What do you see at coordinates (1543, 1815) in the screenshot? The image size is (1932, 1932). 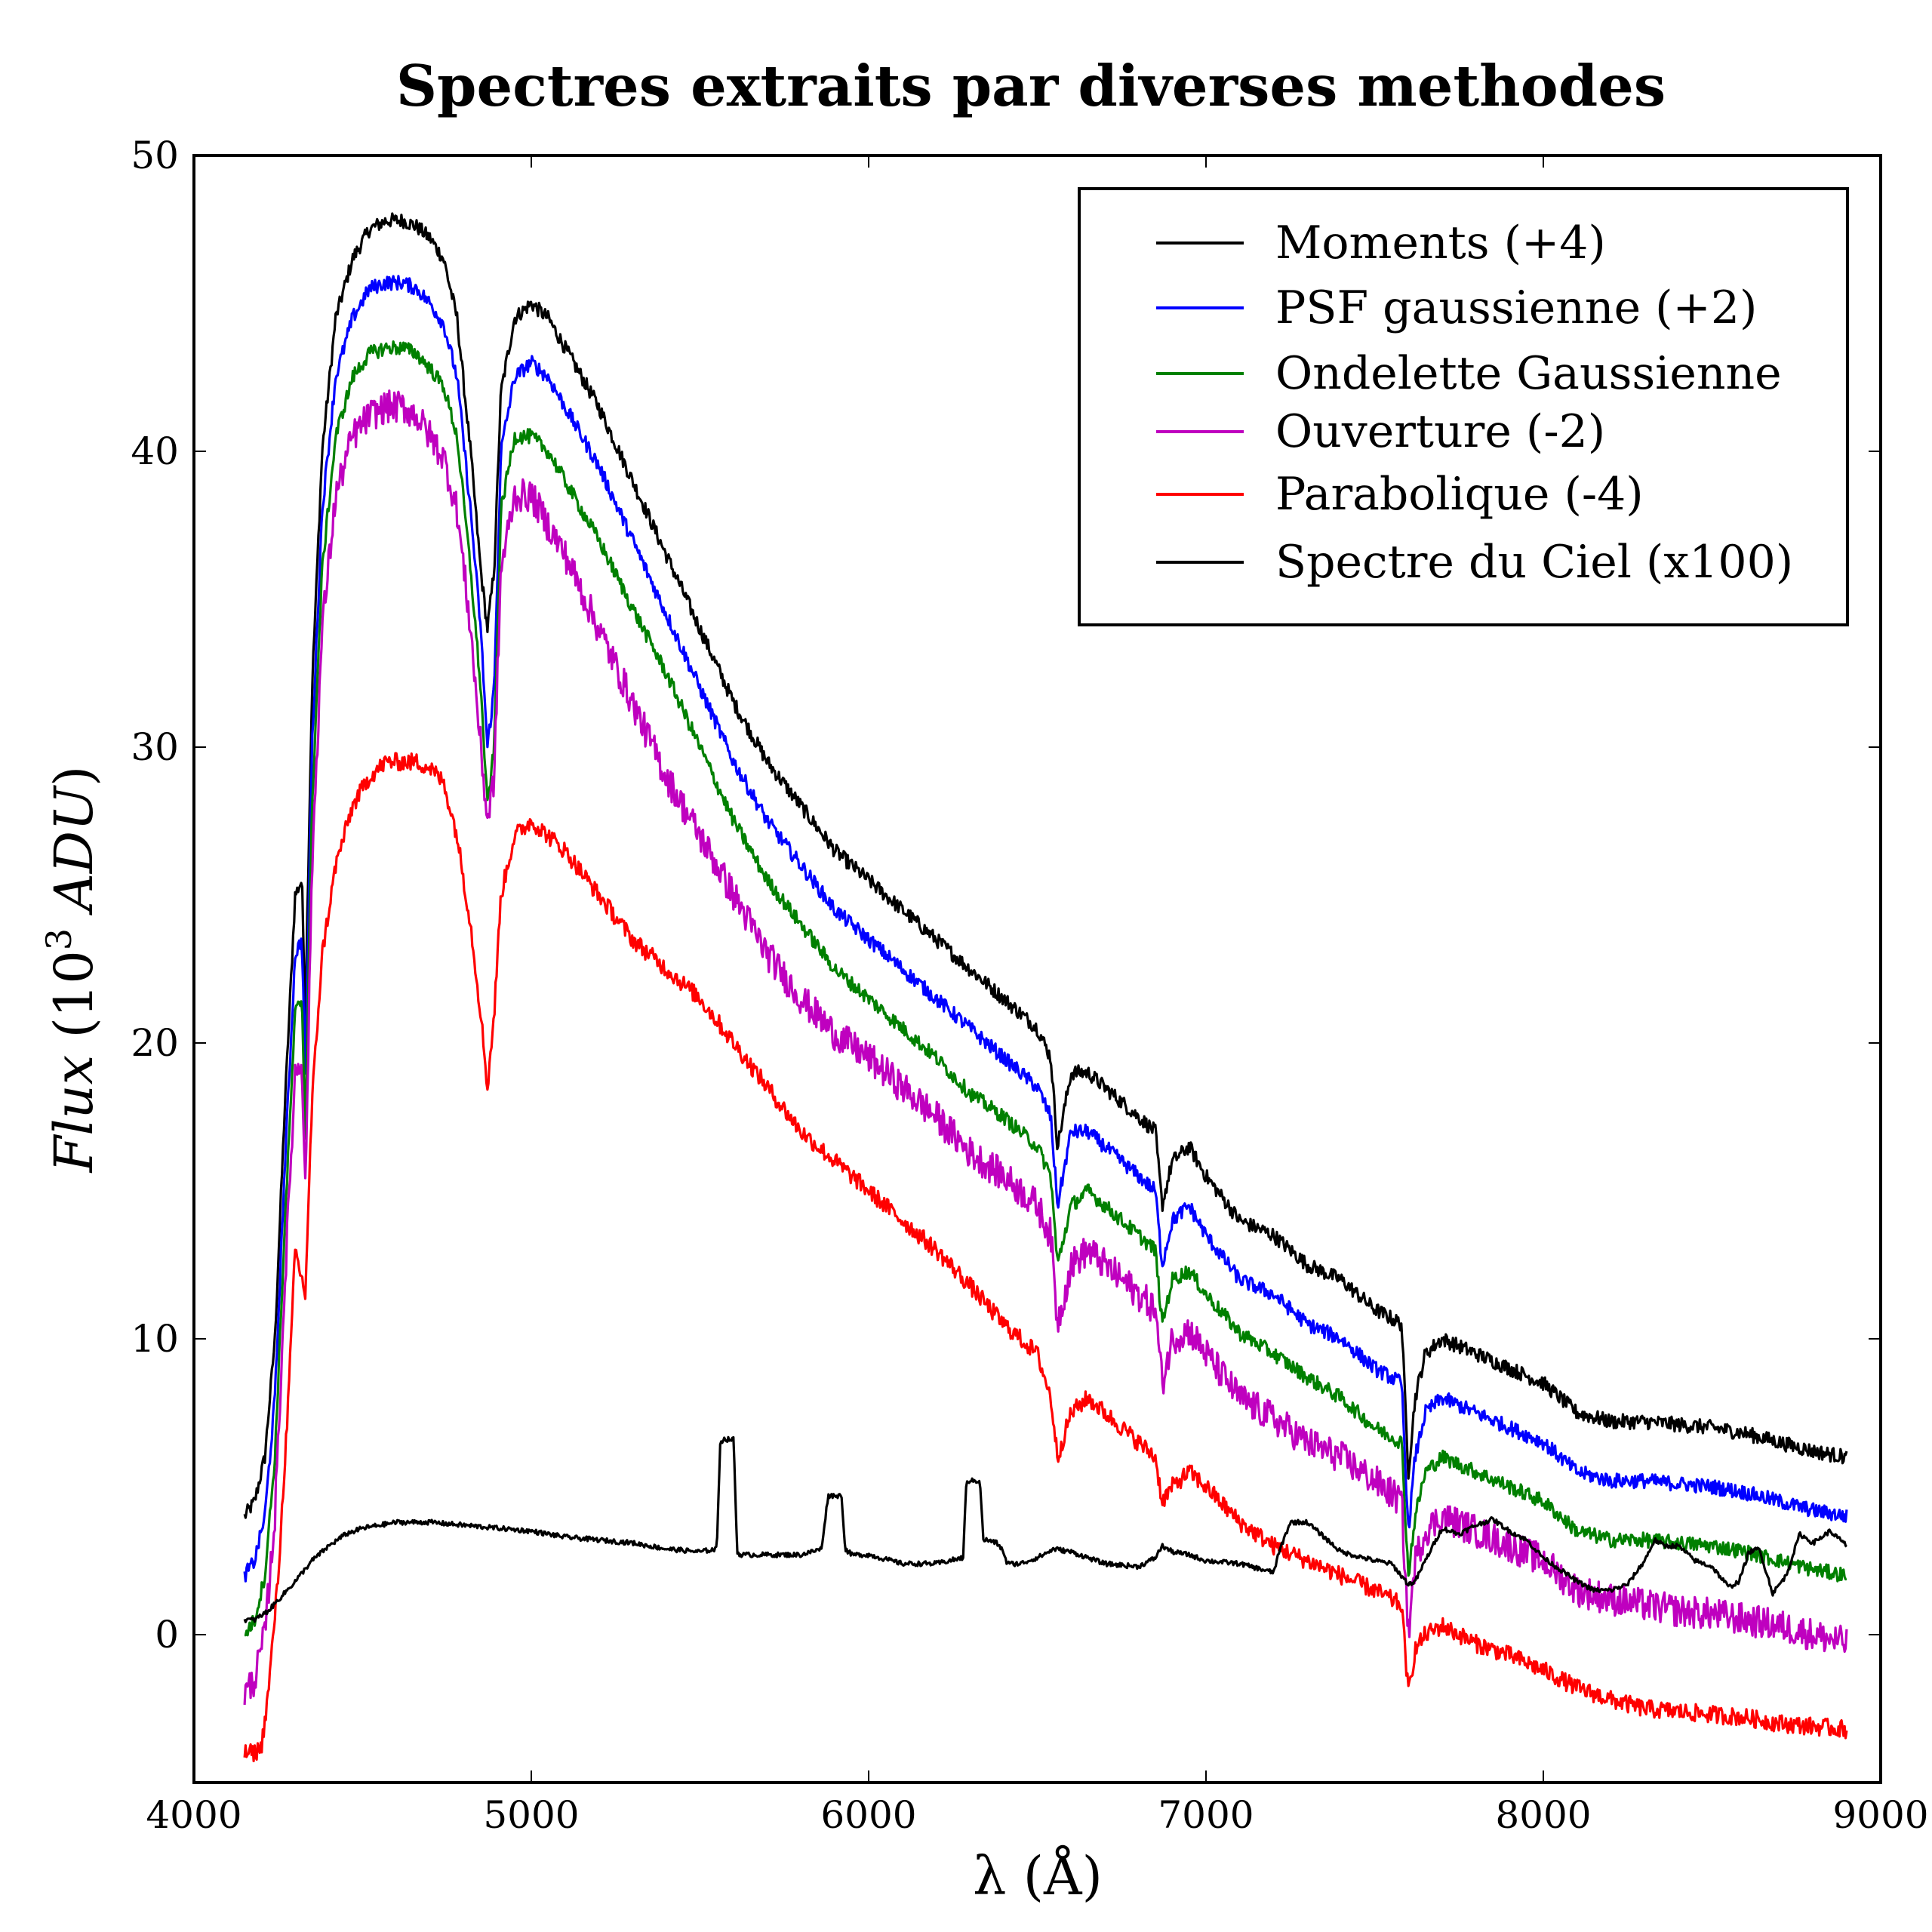 I see `x-tick-label: 8000` at bounding box center [1543, 1815].